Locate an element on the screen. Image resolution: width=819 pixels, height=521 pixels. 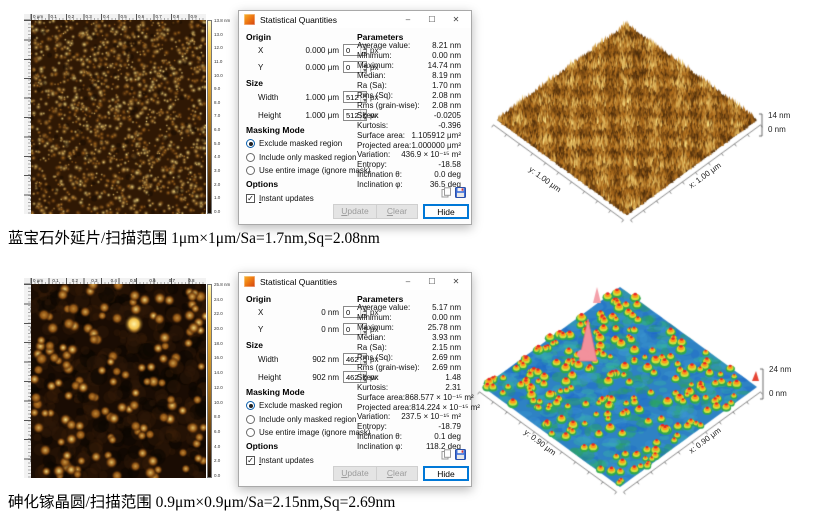
x-ruler-tick-label: 0.3 is located at coordinates (94, 280).